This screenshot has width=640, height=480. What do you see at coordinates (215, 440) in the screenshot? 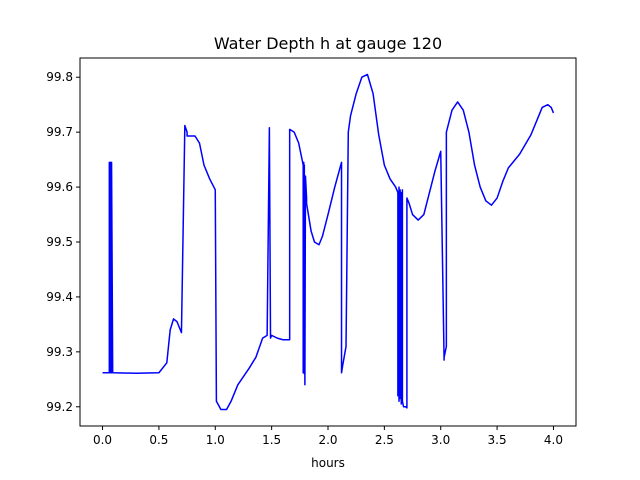
I see `x-tick-label: 1.0` at bounding box center [215, 440].